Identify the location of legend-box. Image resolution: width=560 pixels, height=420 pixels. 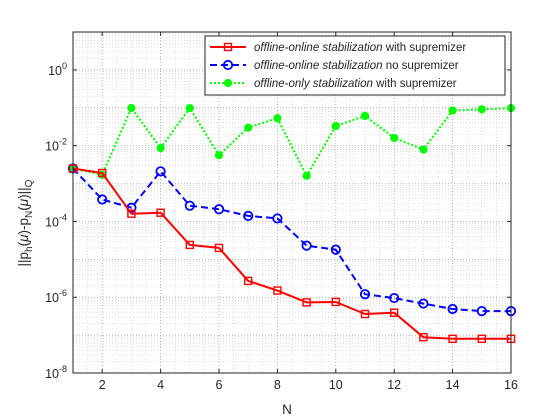
(355, 65).